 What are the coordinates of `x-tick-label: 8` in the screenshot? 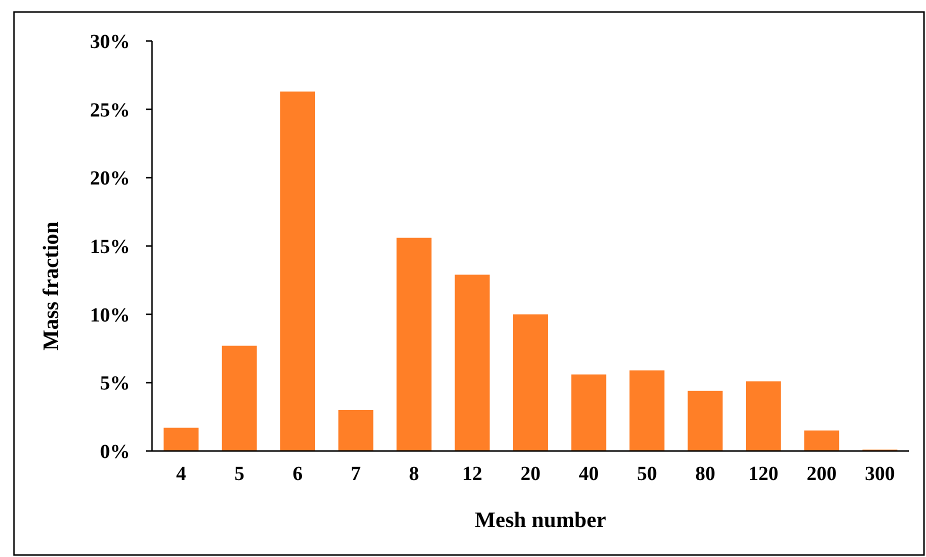 It's located at (414, 474).